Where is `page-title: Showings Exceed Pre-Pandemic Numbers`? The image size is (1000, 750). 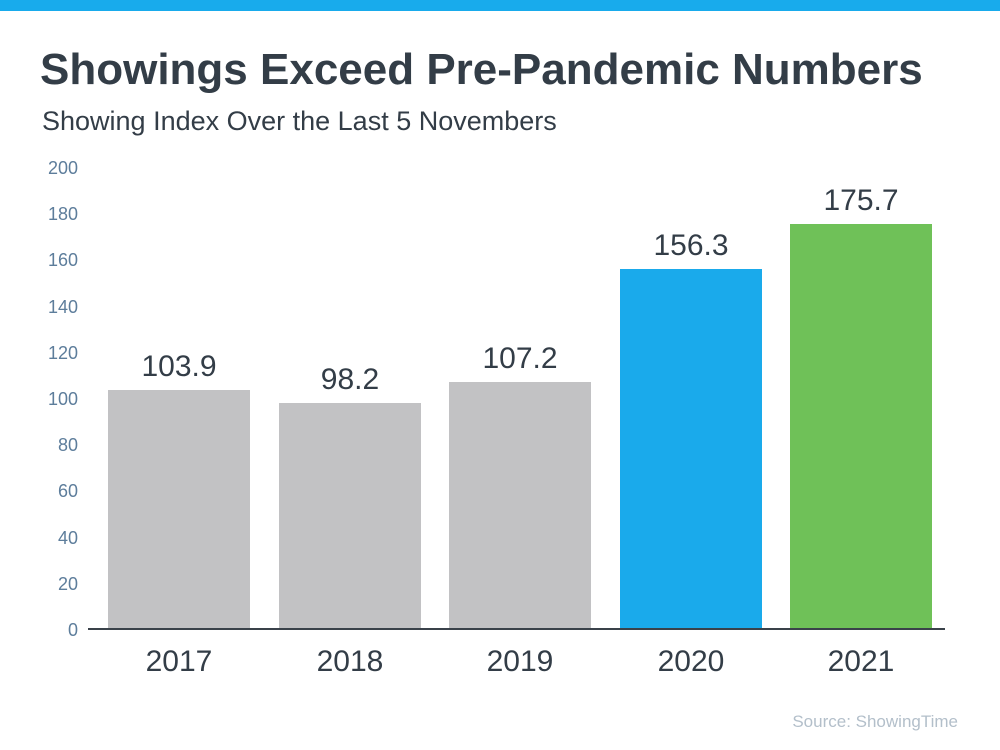
page-title: Showings Exceed Pre-Pandemic Numbers is located at coordinates (481, 69).